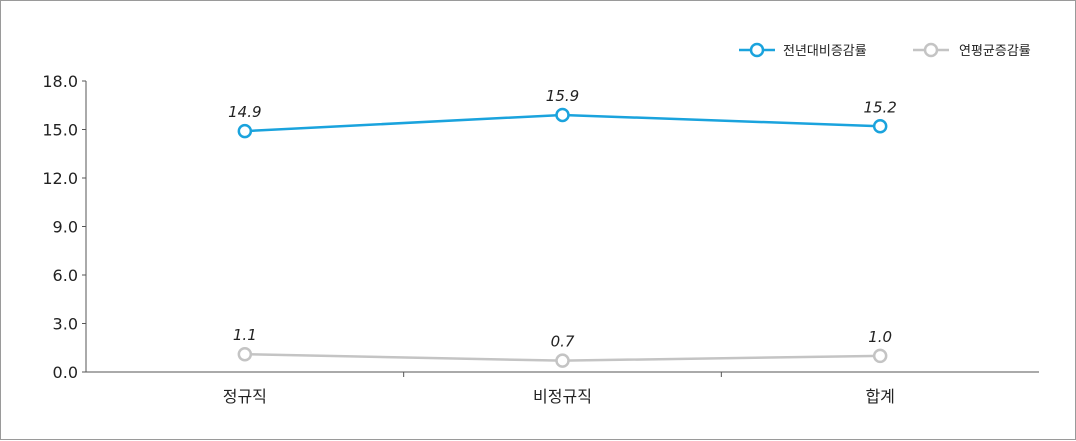  Describe the element at coordinates (245, 396) in the screenshot. I see `x-category-label: 정규직` at that location.